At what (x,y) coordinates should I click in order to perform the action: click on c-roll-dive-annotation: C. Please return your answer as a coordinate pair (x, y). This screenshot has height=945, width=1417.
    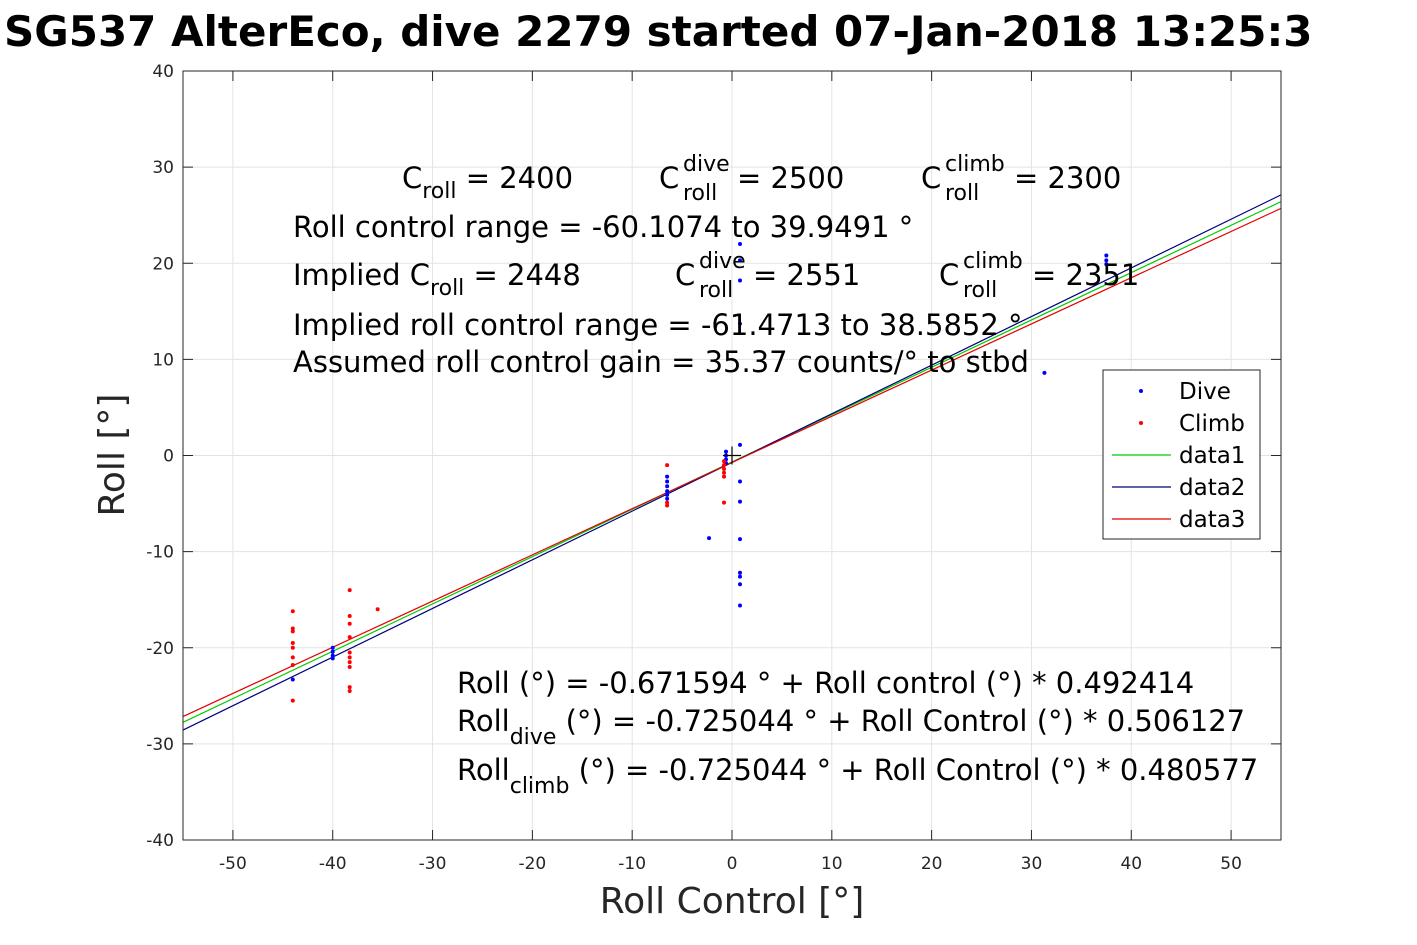
    Looking at the image, I should click on (669, 178).